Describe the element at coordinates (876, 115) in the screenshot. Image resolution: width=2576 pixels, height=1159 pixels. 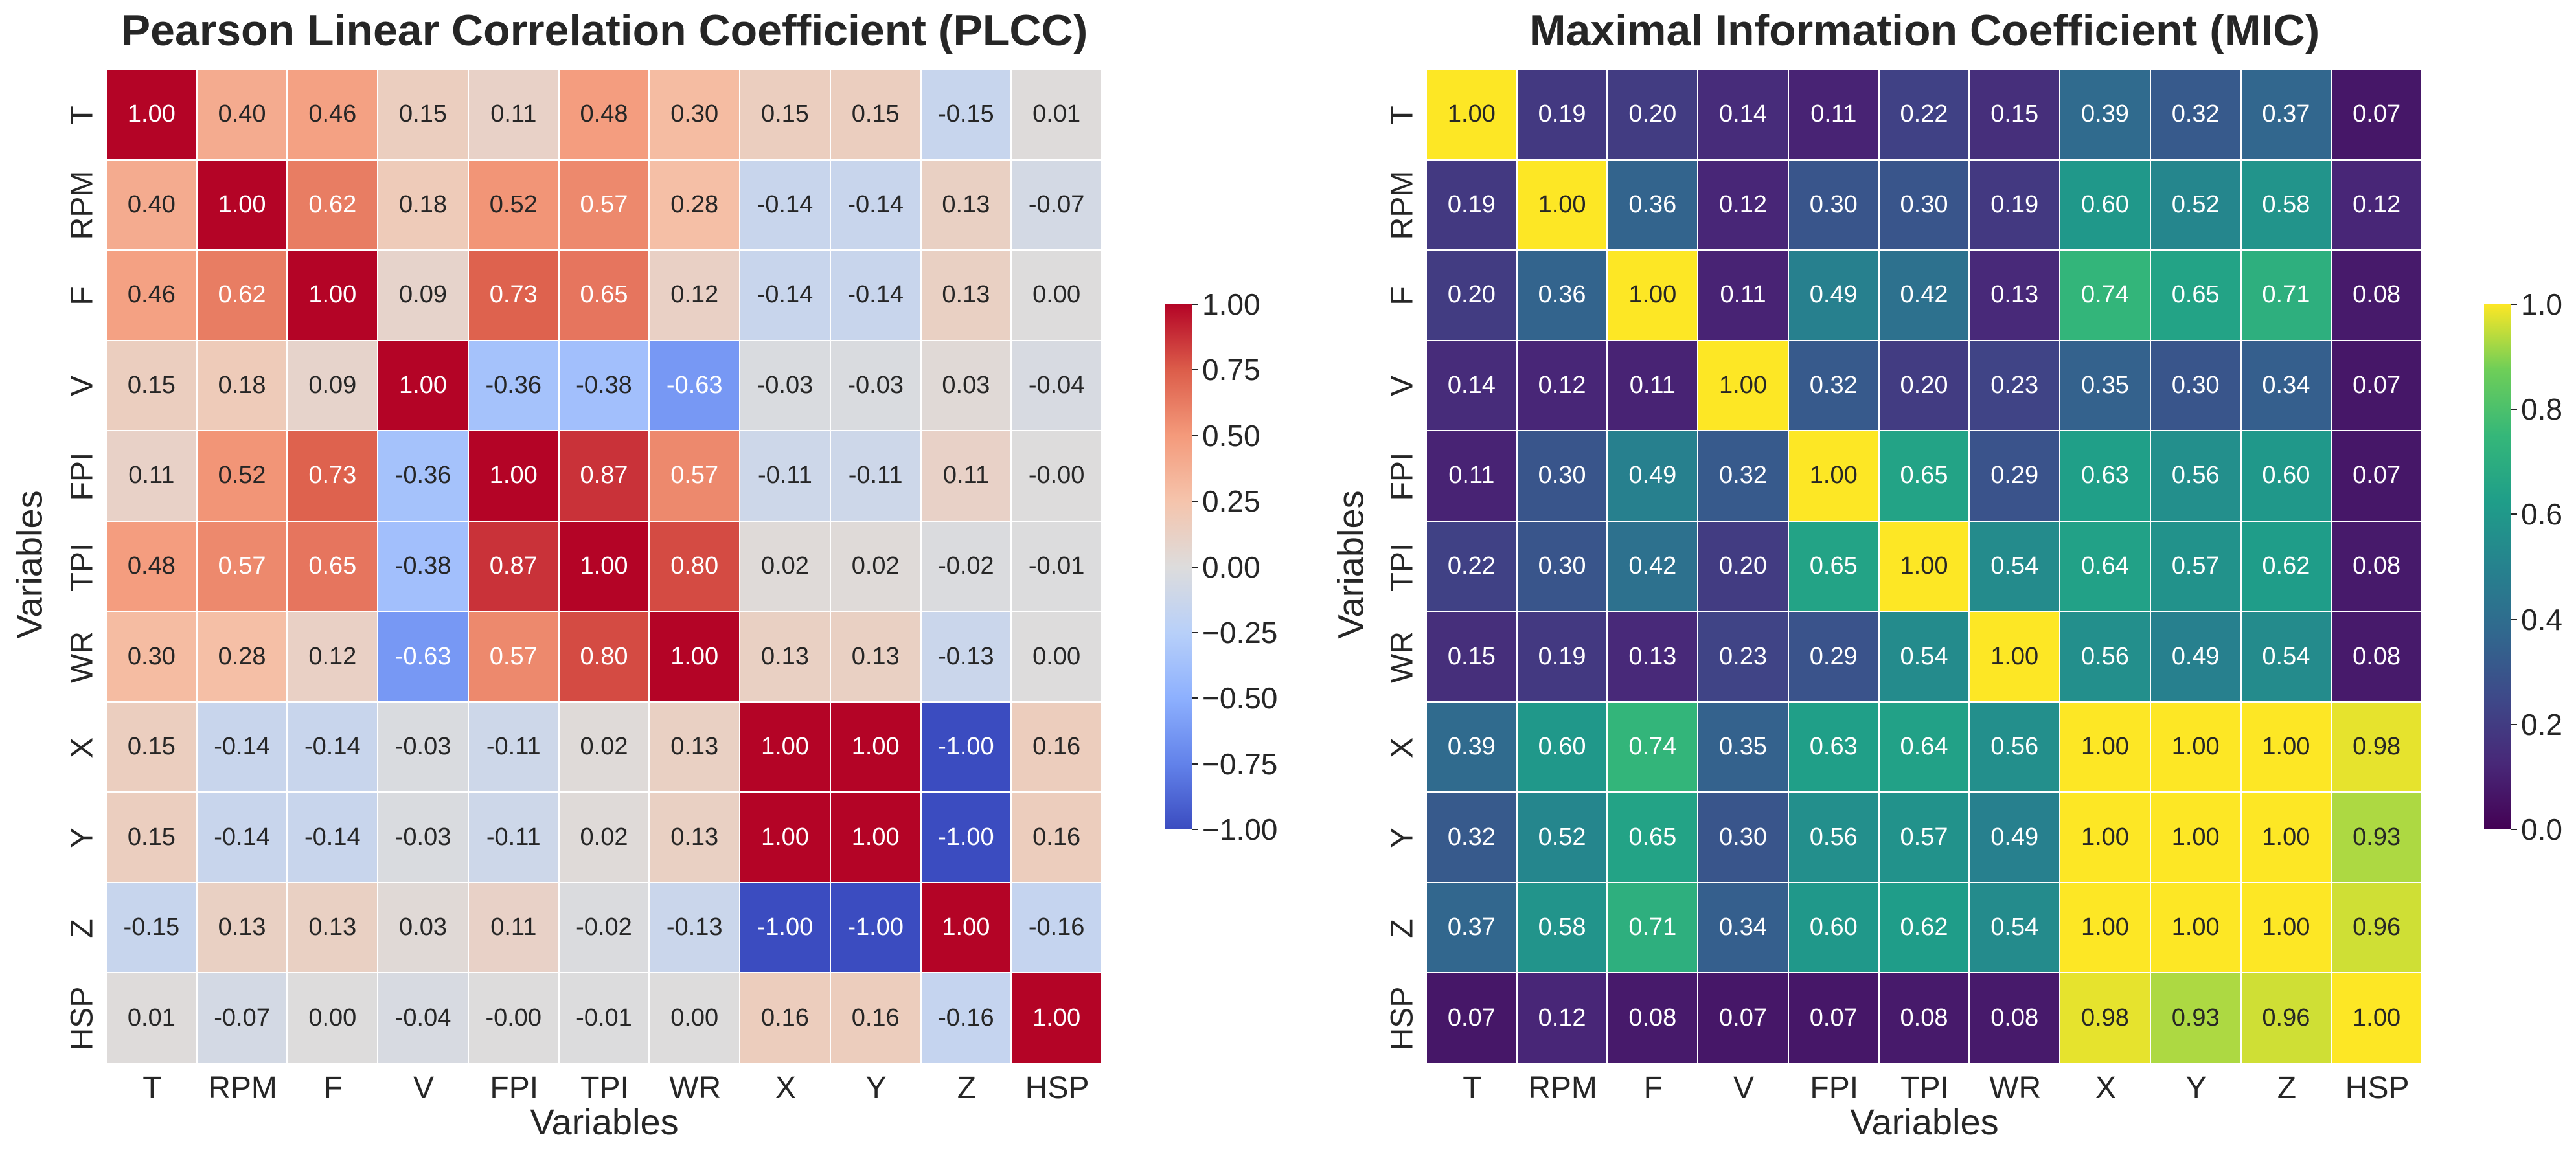
I see `plcc-cell-T-Y: 0.15` at that location.